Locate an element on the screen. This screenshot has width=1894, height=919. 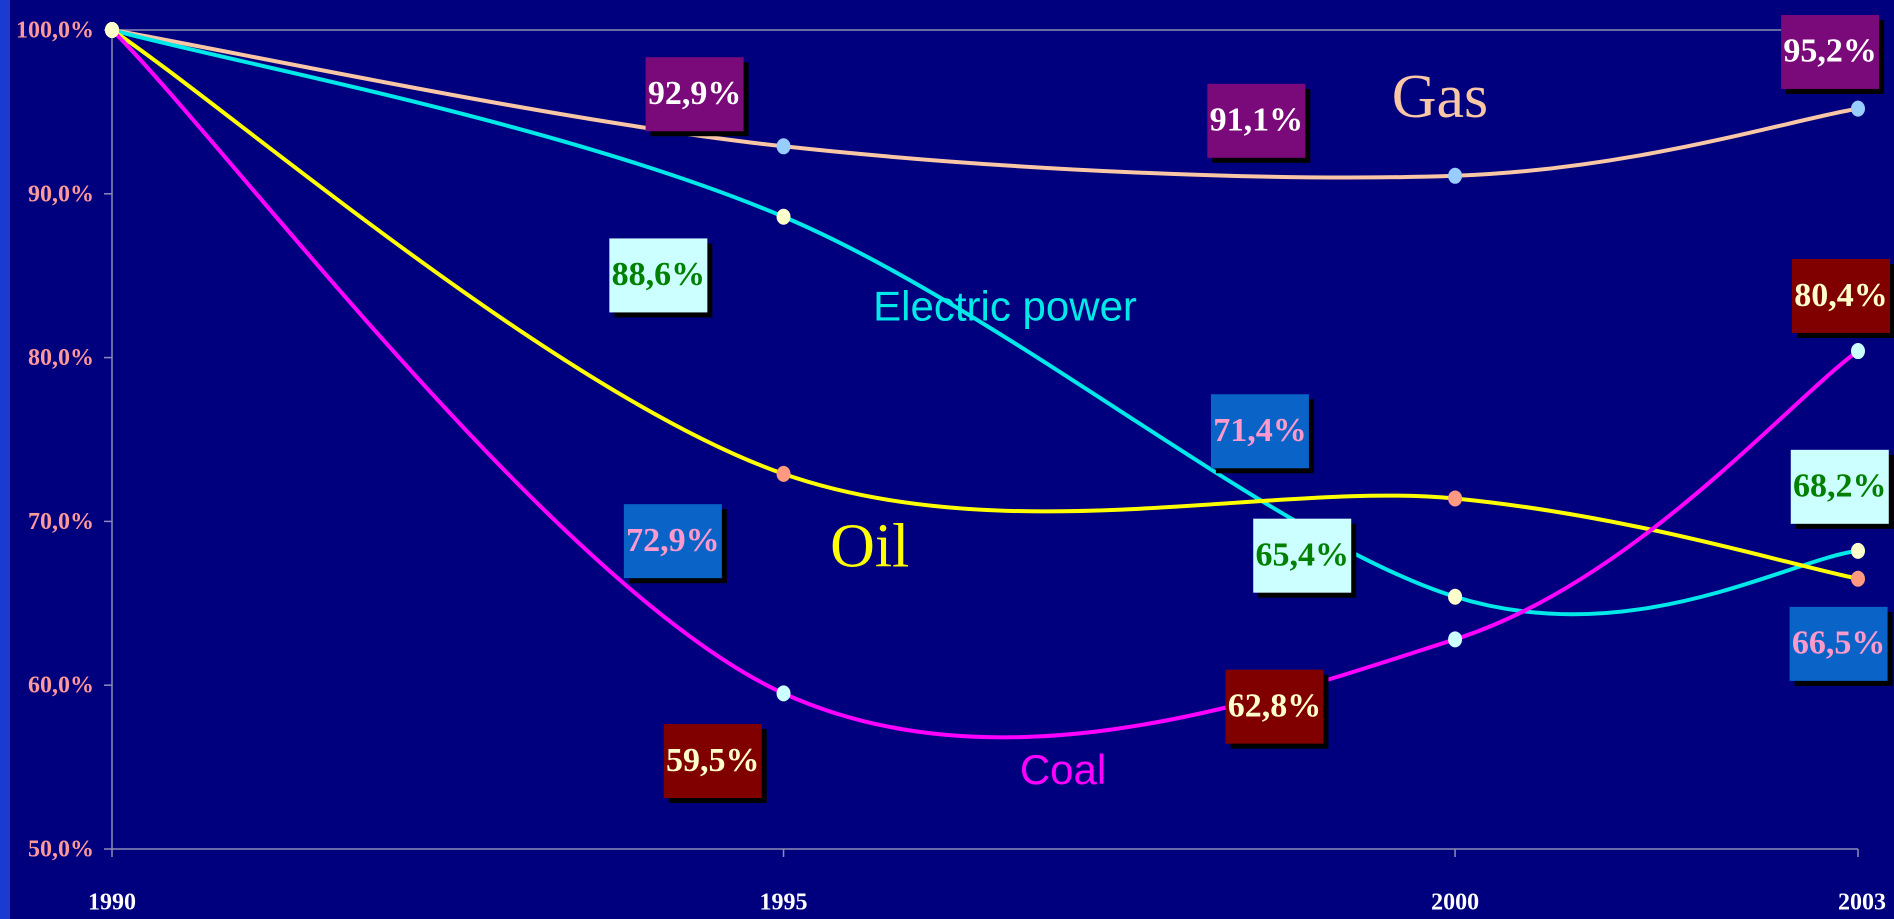
value-label: 91,1% is located at coordinates (1257, 120).